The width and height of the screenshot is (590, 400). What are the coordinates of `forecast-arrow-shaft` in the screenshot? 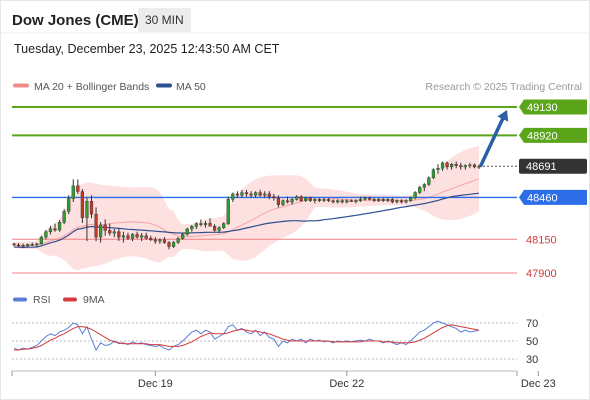 It's located at (492, 140).